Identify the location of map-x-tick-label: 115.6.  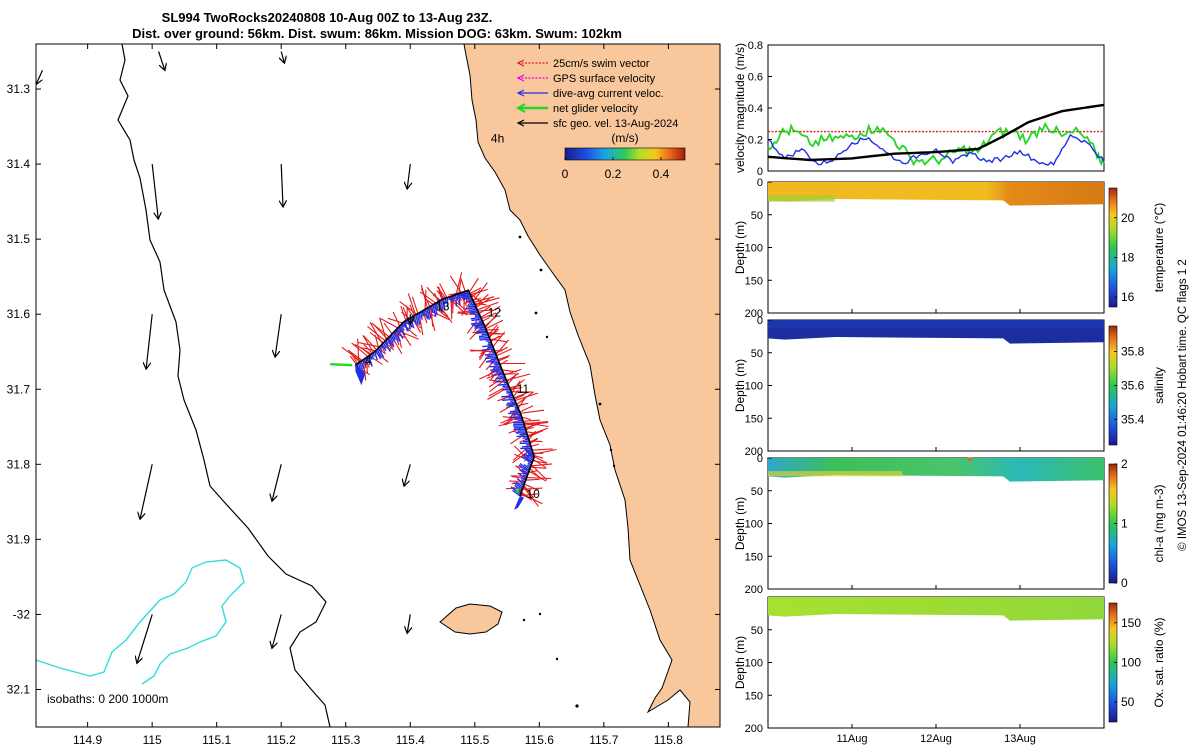
(539, 740).